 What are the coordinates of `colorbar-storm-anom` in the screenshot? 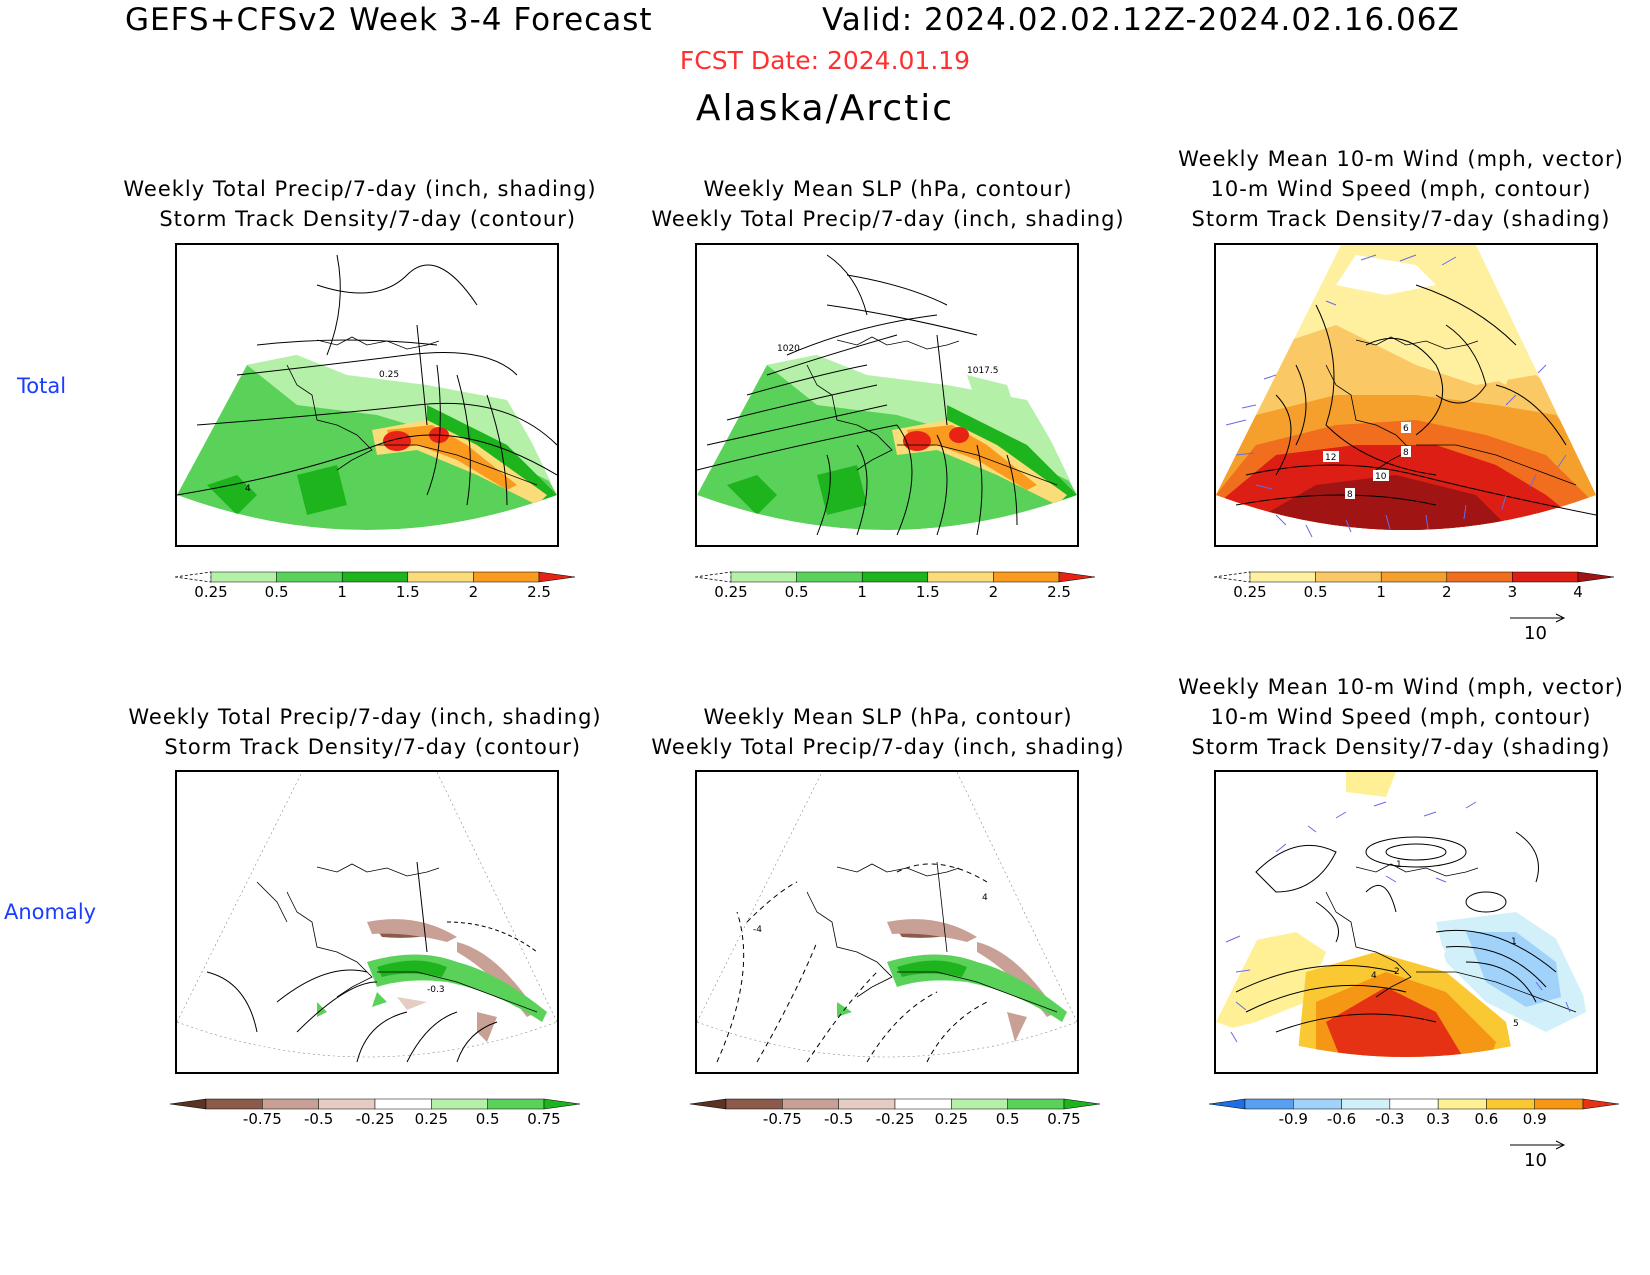 It's located at (1414, 1104).